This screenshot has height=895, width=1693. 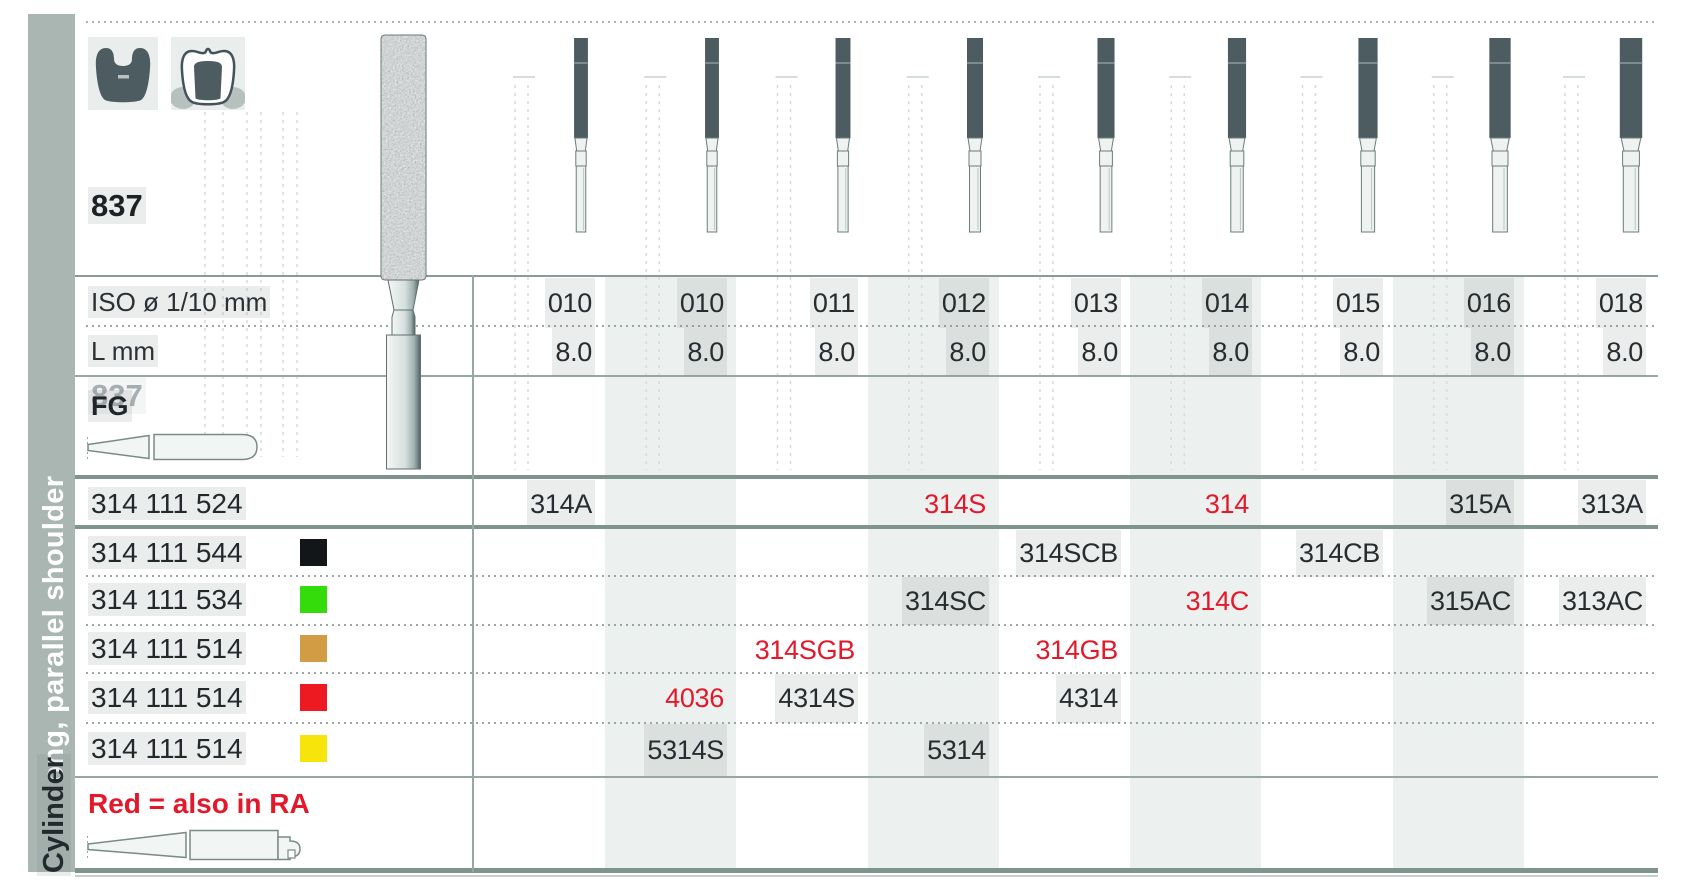 What do you see at coordinates (1226, 504) in the screenshot?
I see `product-code-cell: 314` at bounding box center [1226, 504].